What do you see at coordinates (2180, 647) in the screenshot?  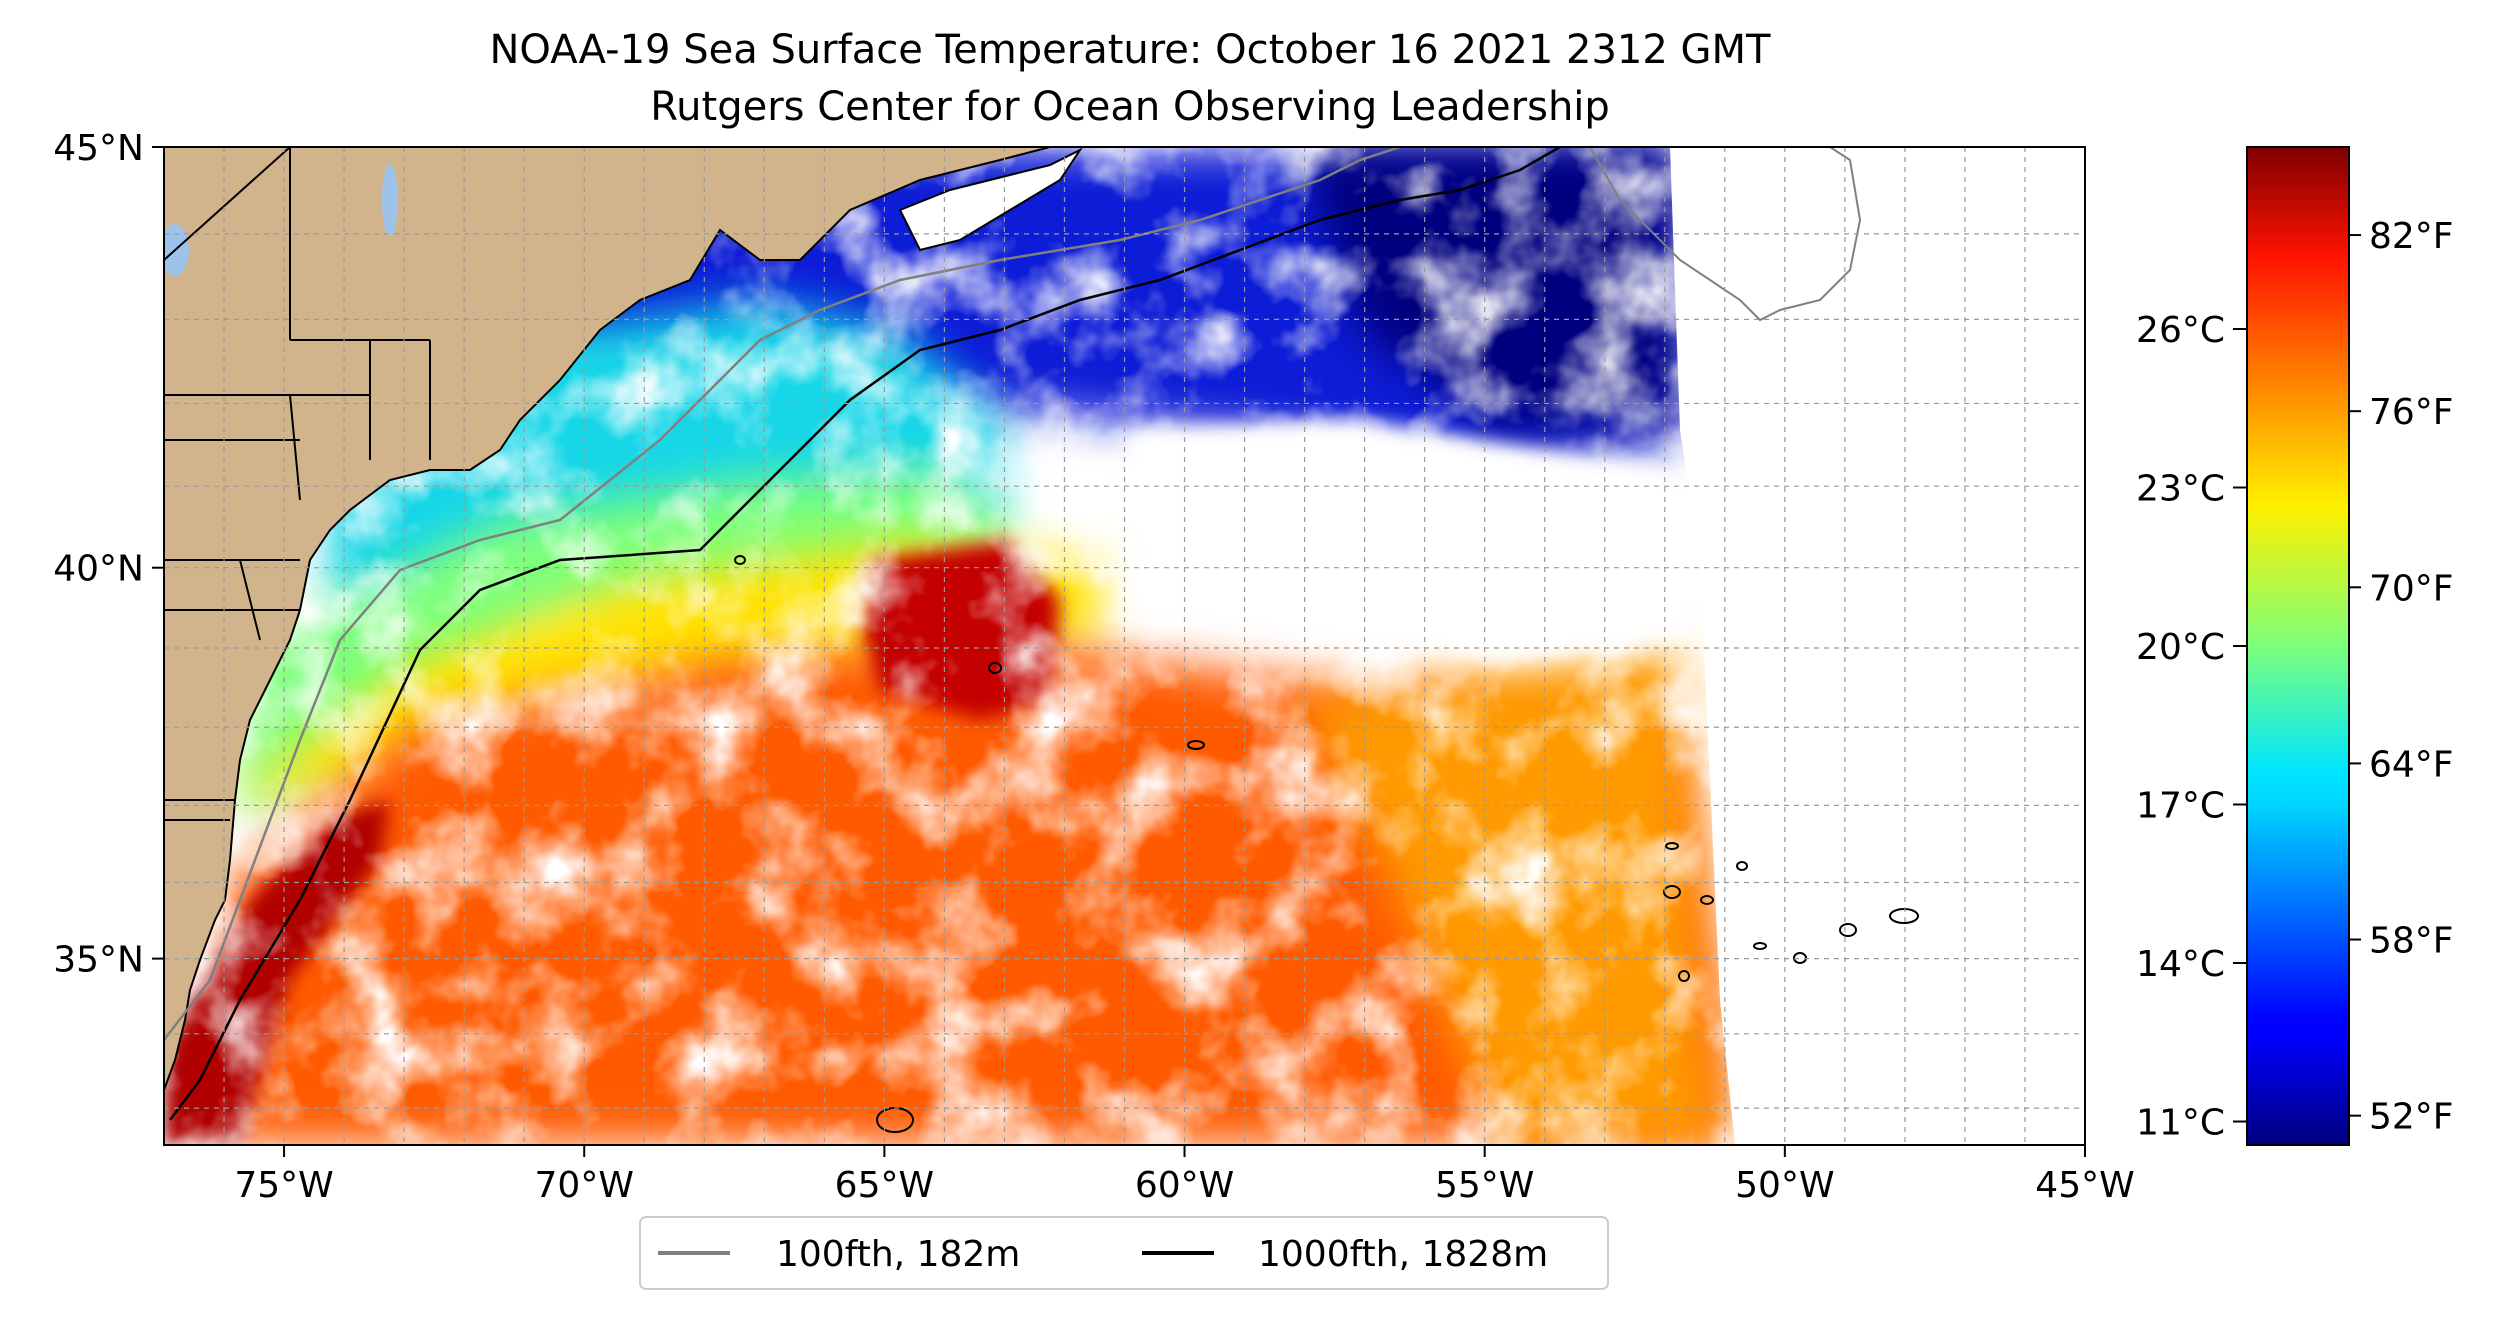 I see `colorbar-c-tick-label: 20°C` at bounding box center [2180, 647].